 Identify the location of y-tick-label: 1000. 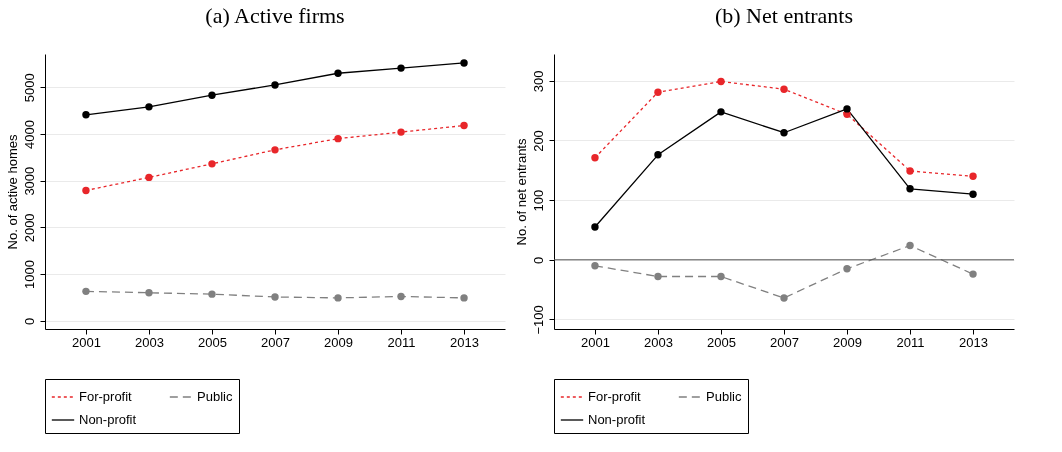
(29, 275).